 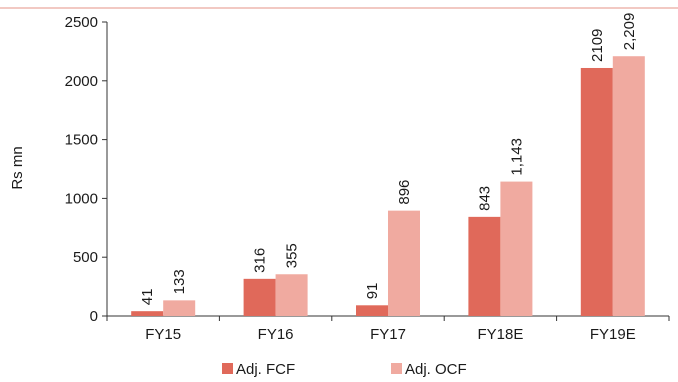 What do you see at coordinates (276, 334) in the screenshot?
I see `x-tick-label: FY16` at bounding box center [276, 334].